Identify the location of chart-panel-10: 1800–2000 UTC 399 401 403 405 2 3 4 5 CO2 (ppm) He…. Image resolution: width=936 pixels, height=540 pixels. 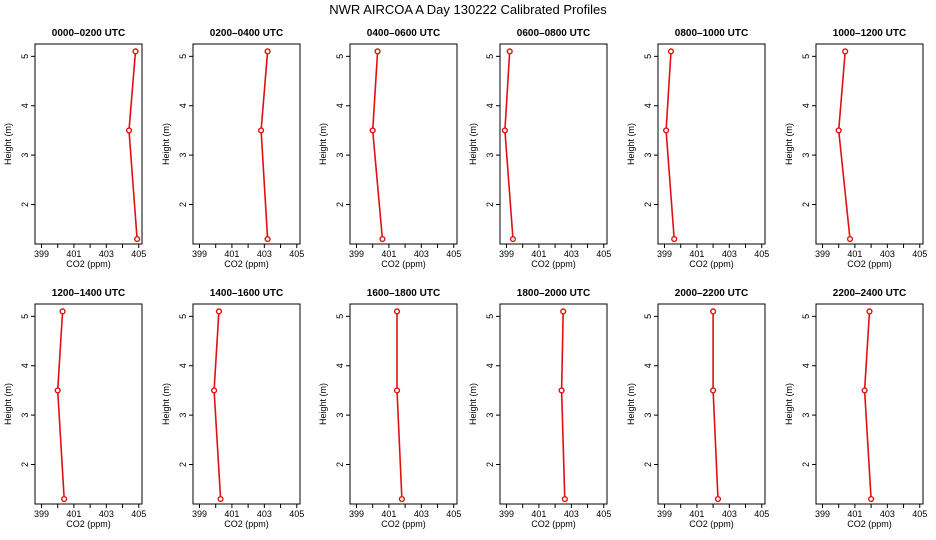
(539, 408).